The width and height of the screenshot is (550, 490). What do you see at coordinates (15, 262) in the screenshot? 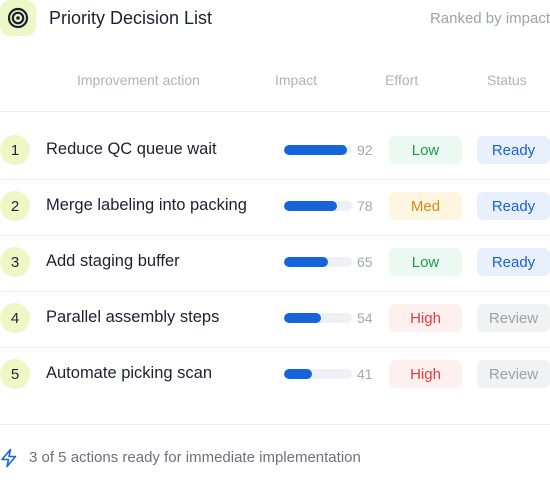
I see `rank-badge: 3` at bounding box center [15, 262].